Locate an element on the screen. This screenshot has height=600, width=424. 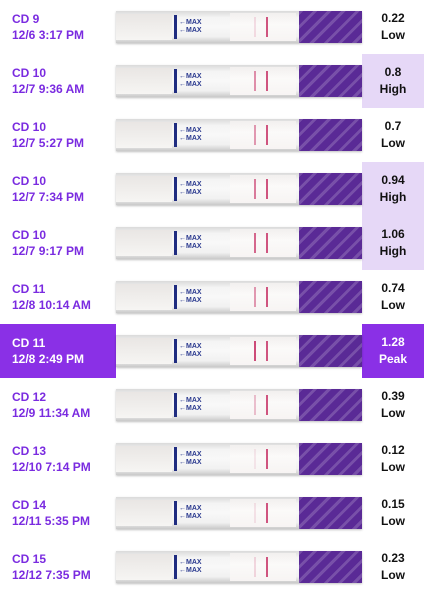
row-label: CD 10 12/7 9:17 PM is located at coordinates (58, 243).